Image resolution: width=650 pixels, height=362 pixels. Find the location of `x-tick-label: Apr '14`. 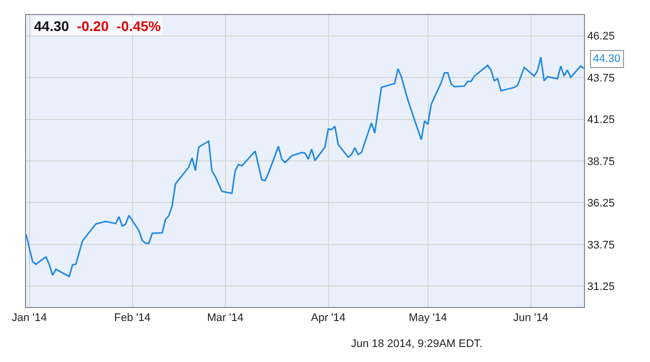

x-tick-label: Apr '14 is located at coordinates (328, 318).